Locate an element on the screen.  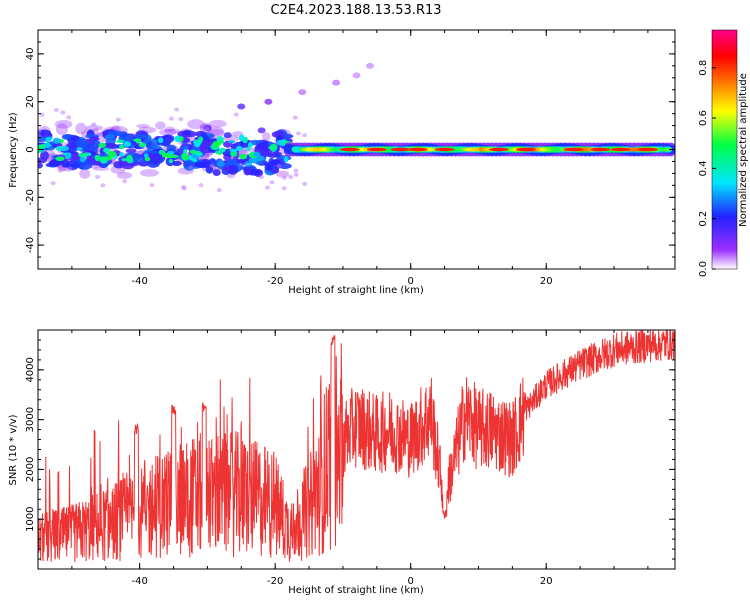
y-tick-label: -40 is located at coordinates (30, 245).